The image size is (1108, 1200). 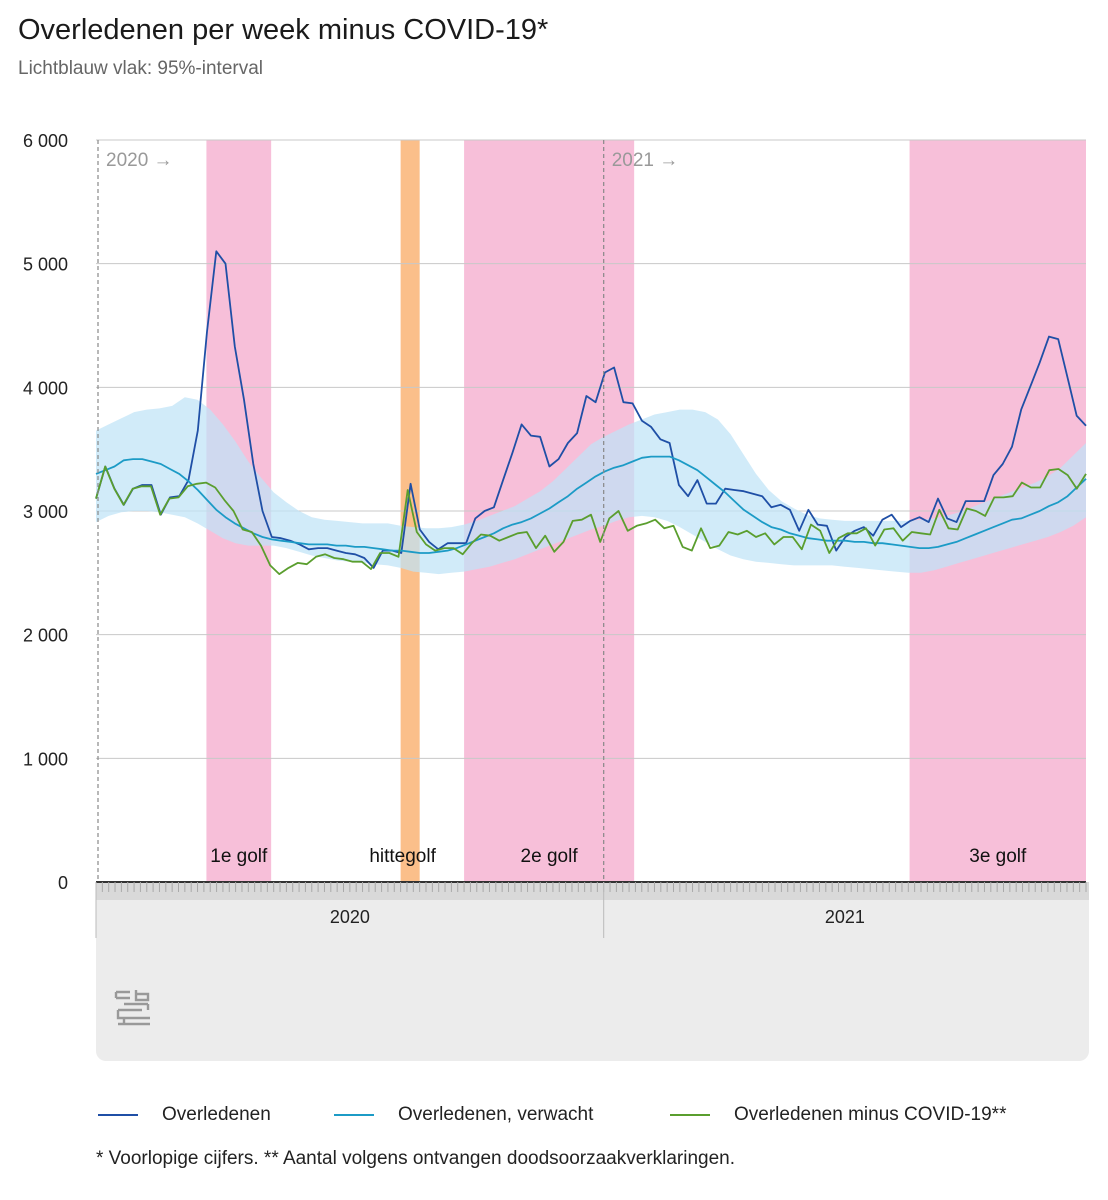 I want to click on y-tick-label-2: 2 000, so click(x=45, y=636).